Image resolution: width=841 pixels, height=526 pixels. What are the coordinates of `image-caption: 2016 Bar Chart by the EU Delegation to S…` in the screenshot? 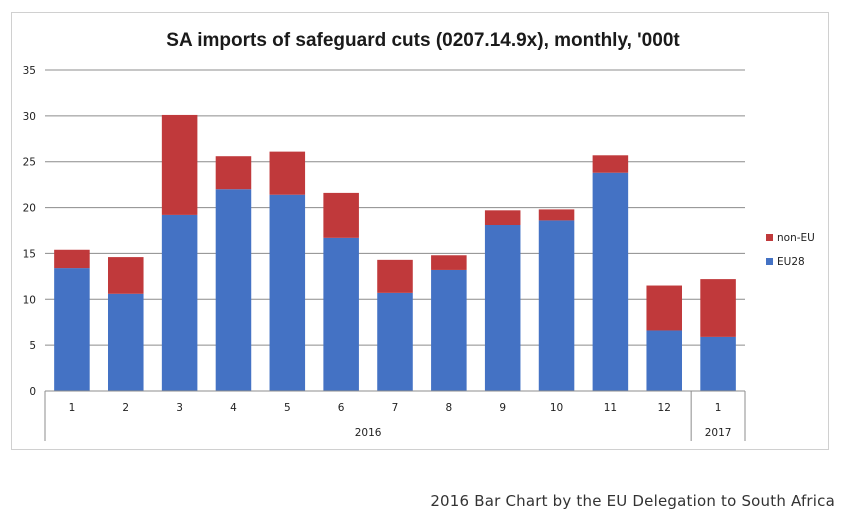 It's located at (632, 501).